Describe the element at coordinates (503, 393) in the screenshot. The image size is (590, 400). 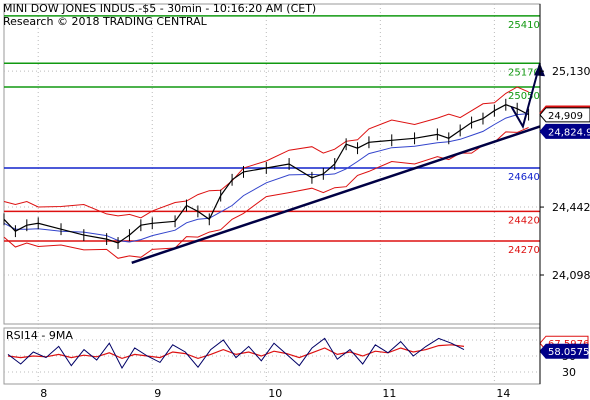
I see `time-tick-label: 14` at that location.